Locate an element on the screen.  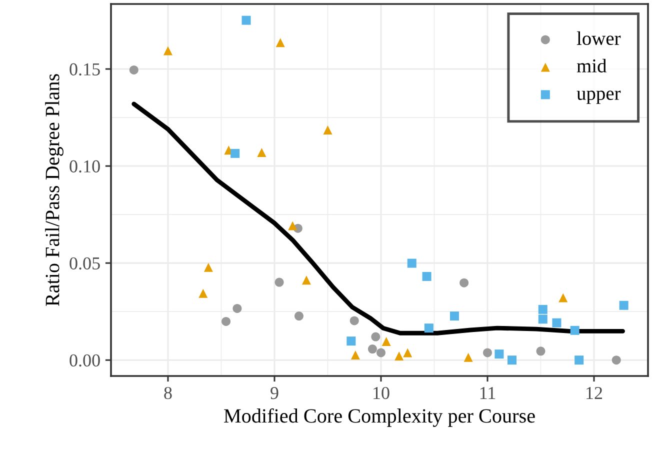
y-tick-label: 0.15 is located at coordinates (85, 69).